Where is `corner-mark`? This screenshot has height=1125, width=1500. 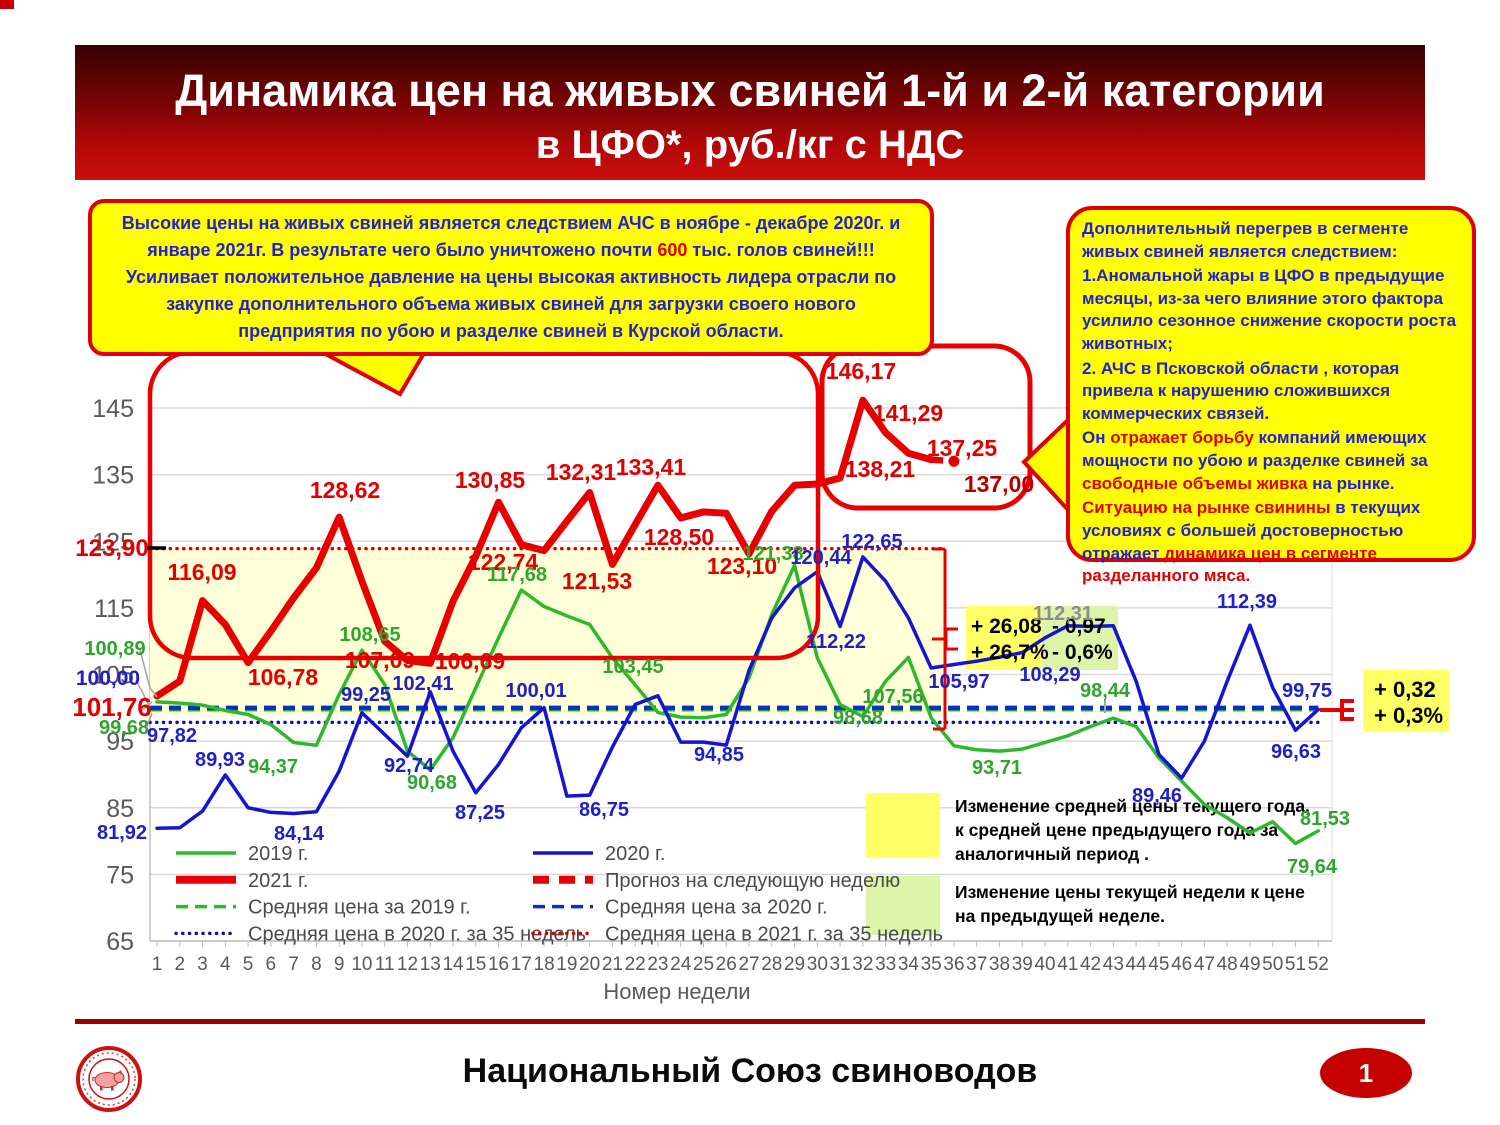
corner-mark is located at coordinates (7, 4).